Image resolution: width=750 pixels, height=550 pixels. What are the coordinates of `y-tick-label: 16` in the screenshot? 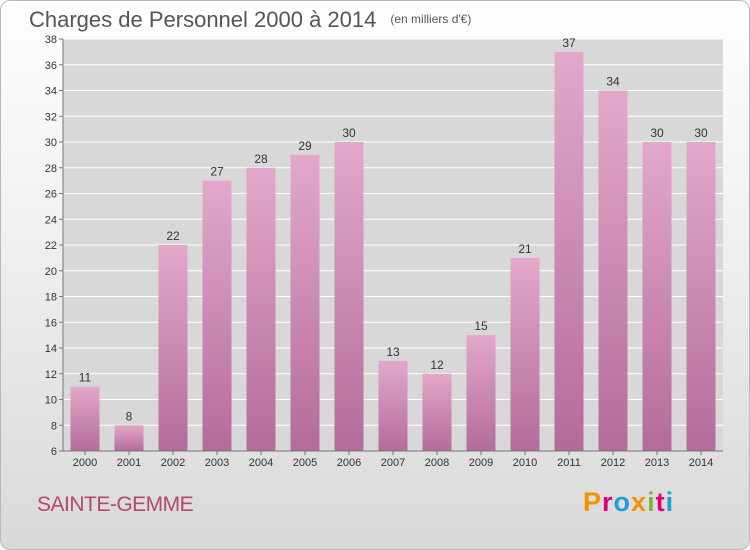 It's located at (51, 323).